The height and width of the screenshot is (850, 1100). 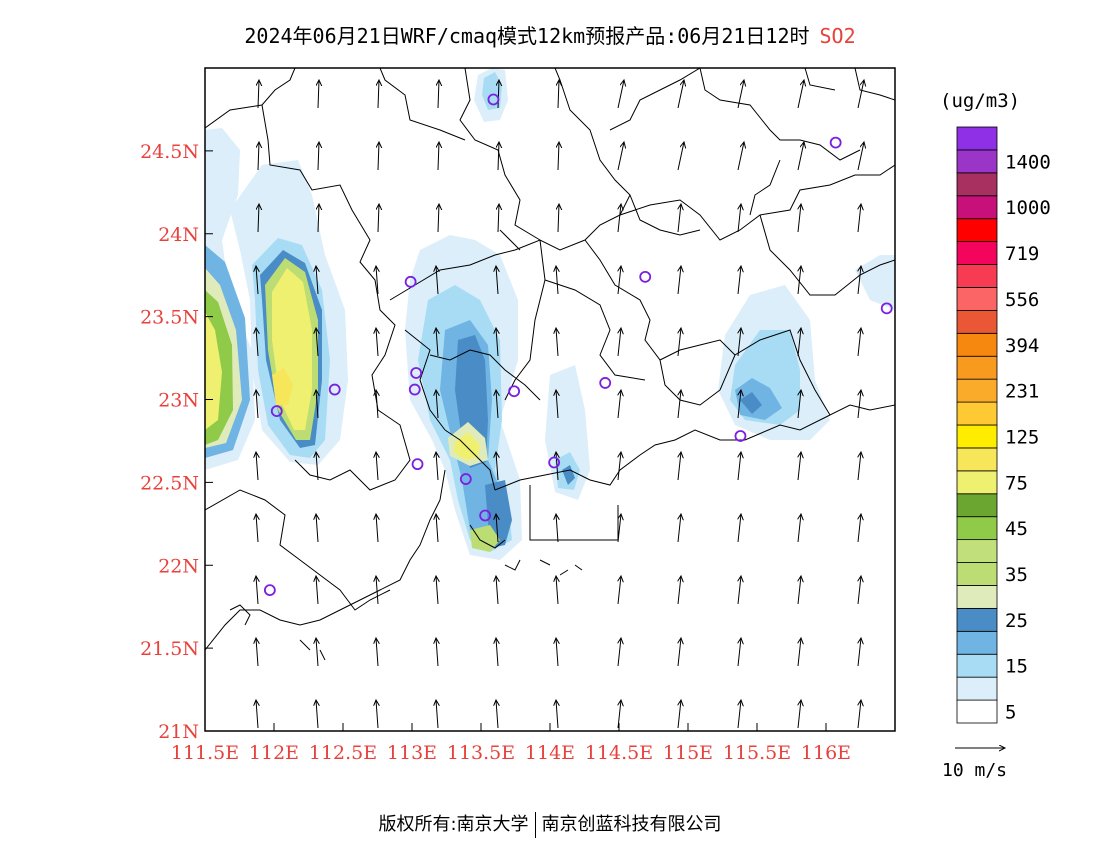 What do you see at coordinates (481, 753) in the screenshot?
I see `lon-tick-label: 113.5E` at bounding box center [481, 753].